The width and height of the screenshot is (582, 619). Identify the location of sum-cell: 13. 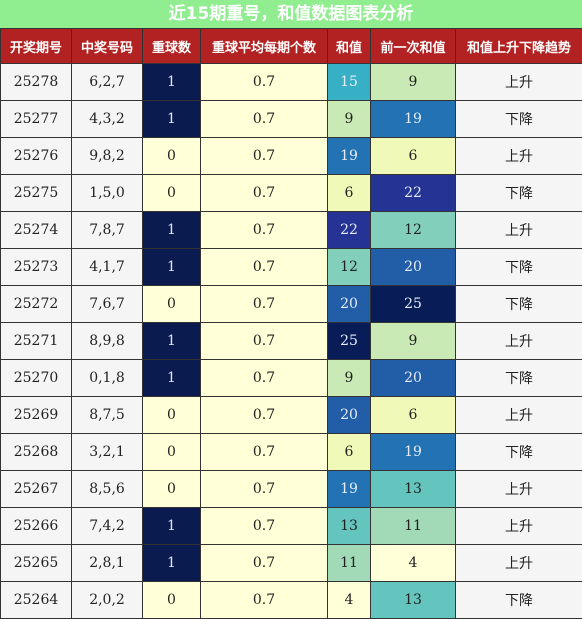
(349, 526).